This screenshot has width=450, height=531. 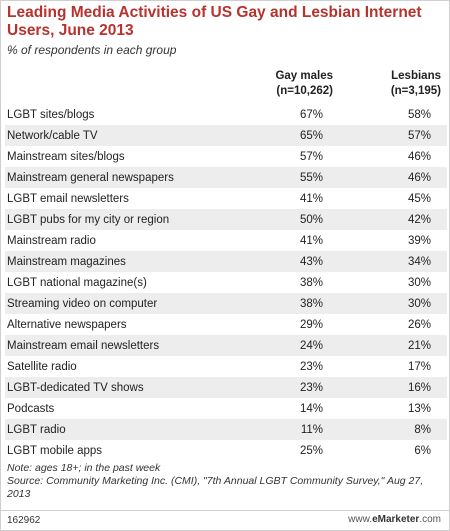 I want to click on column-header-name: Gay males, so click(x=304, y=76).